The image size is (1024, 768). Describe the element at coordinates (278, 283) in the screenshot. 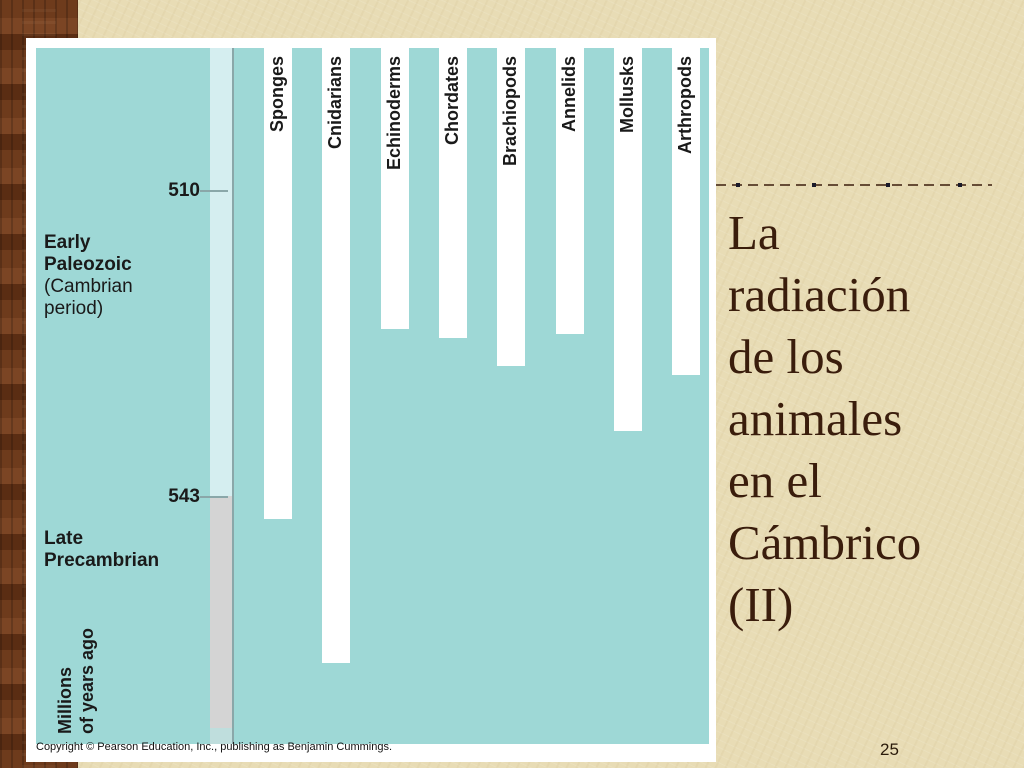

I see `lineage-bar-sponges: Sponges` at that location.